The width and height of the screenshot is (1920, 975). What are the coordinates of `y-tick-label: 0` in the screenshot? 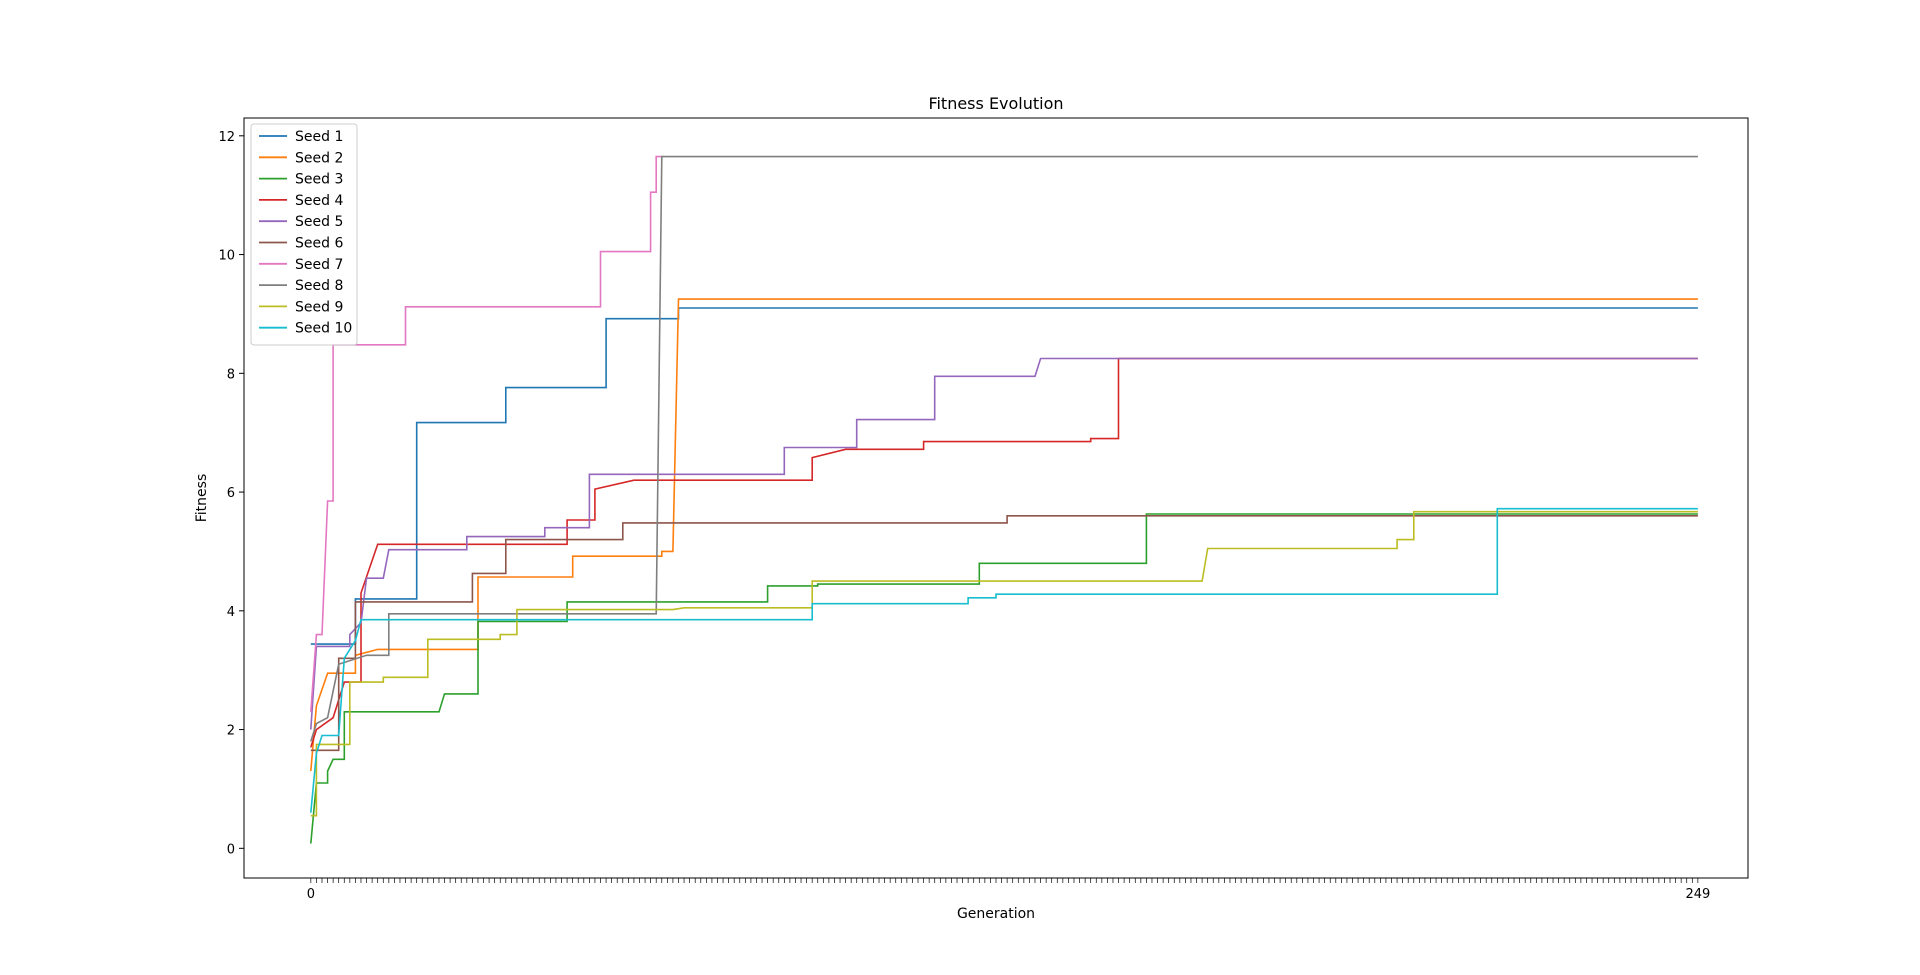 It's located at (231, 849).